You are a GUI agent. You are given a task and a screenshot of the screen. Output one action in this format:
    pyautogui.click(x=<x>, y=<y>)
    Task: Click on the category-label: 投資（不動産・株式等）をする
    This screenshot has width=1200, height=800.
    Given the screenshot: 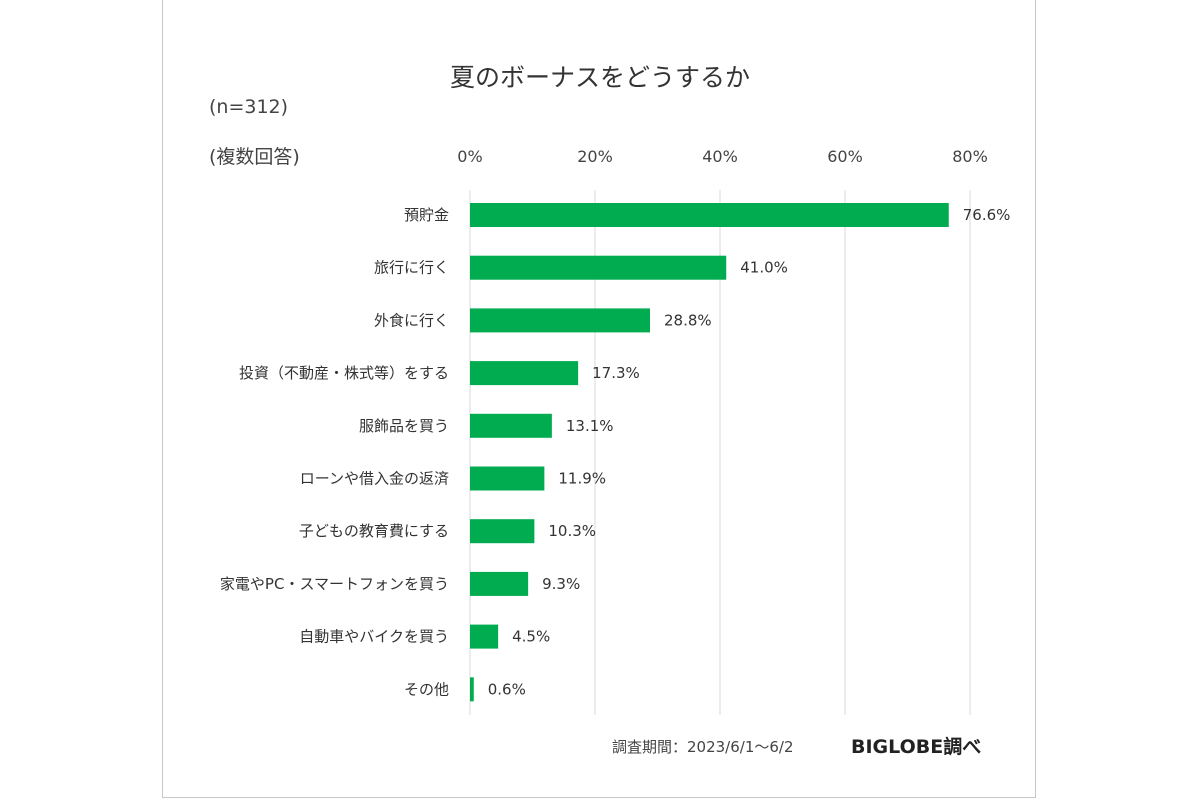 What is the action you would take?
    pyautogui.click(x=344, y=373)
    